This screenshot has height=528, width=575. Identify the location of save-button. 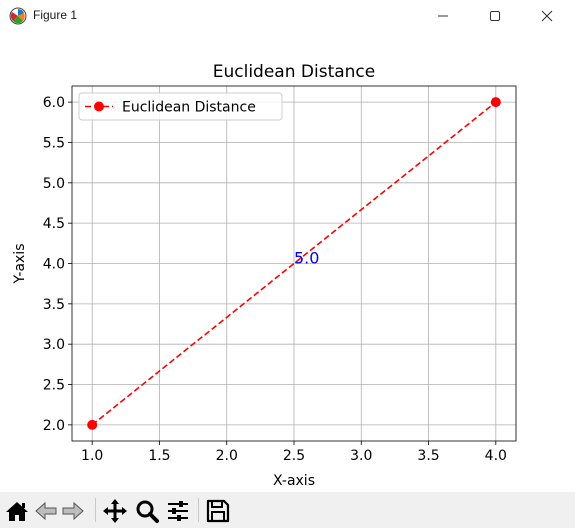
(218, 511).